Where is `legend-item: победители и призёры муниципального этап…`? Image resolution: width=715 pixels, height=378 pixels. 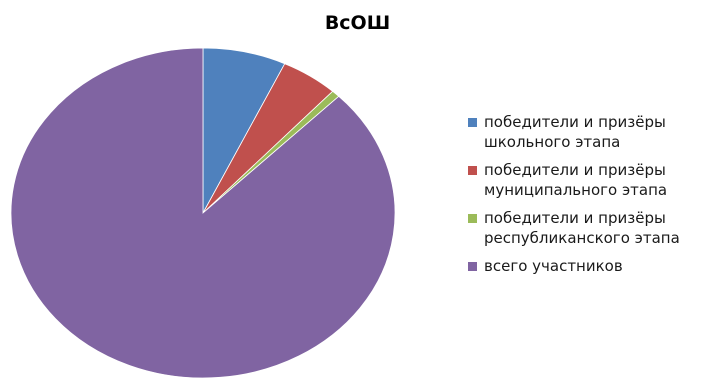 legend-item: победители и призёры муниципального этап… is located at coordinates (588, 180).